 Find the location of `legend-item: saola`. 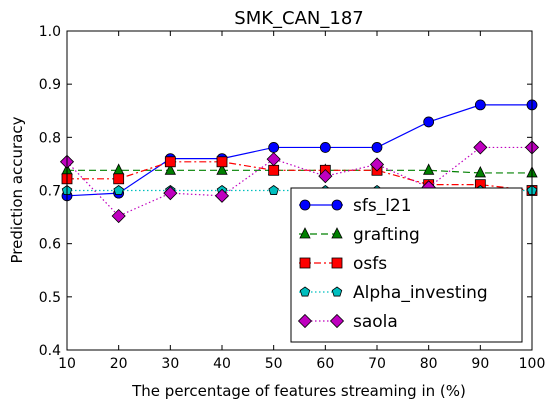

legend-item: saola is located at coordinates (347, 322).